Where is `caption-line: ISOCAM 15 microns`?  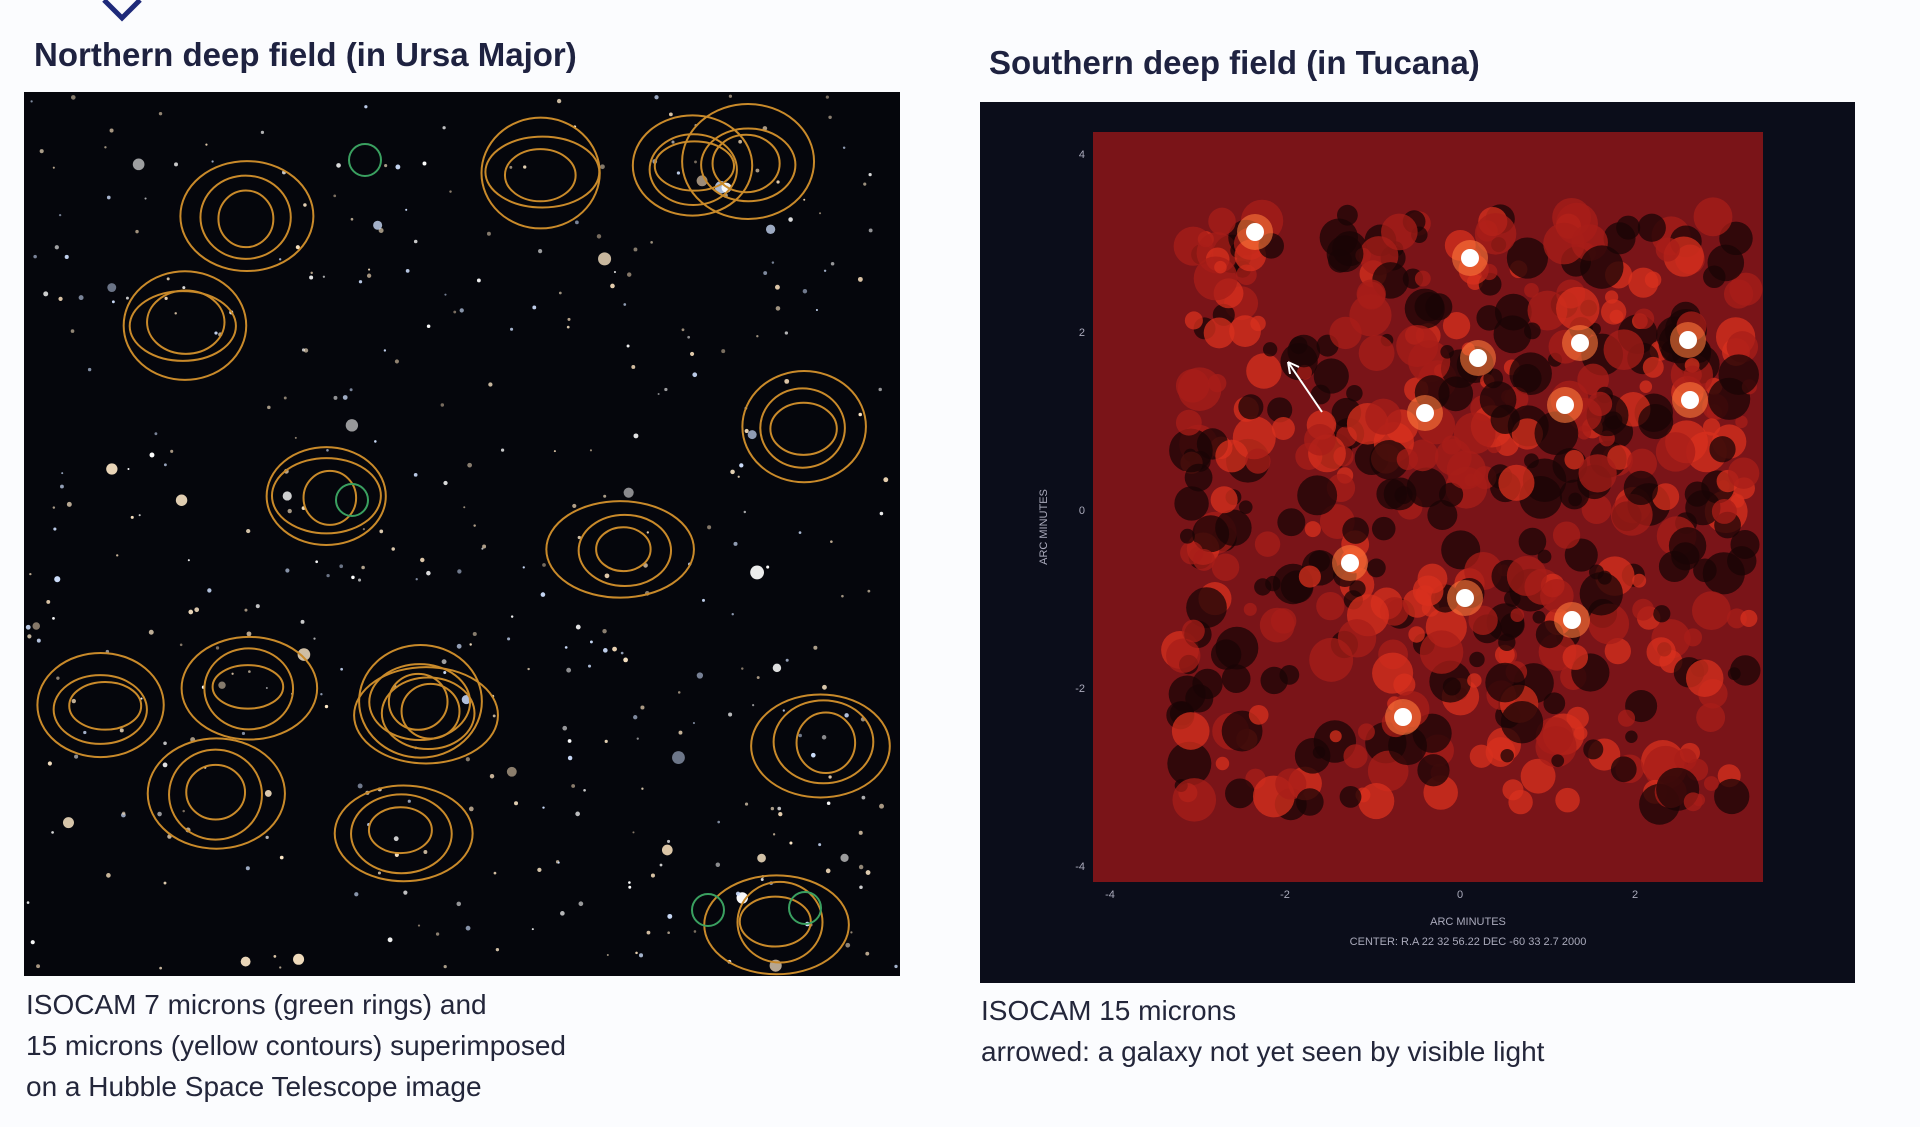 caption-line: ISOCAM 15 microns is located at coordinates (1109, 1010).